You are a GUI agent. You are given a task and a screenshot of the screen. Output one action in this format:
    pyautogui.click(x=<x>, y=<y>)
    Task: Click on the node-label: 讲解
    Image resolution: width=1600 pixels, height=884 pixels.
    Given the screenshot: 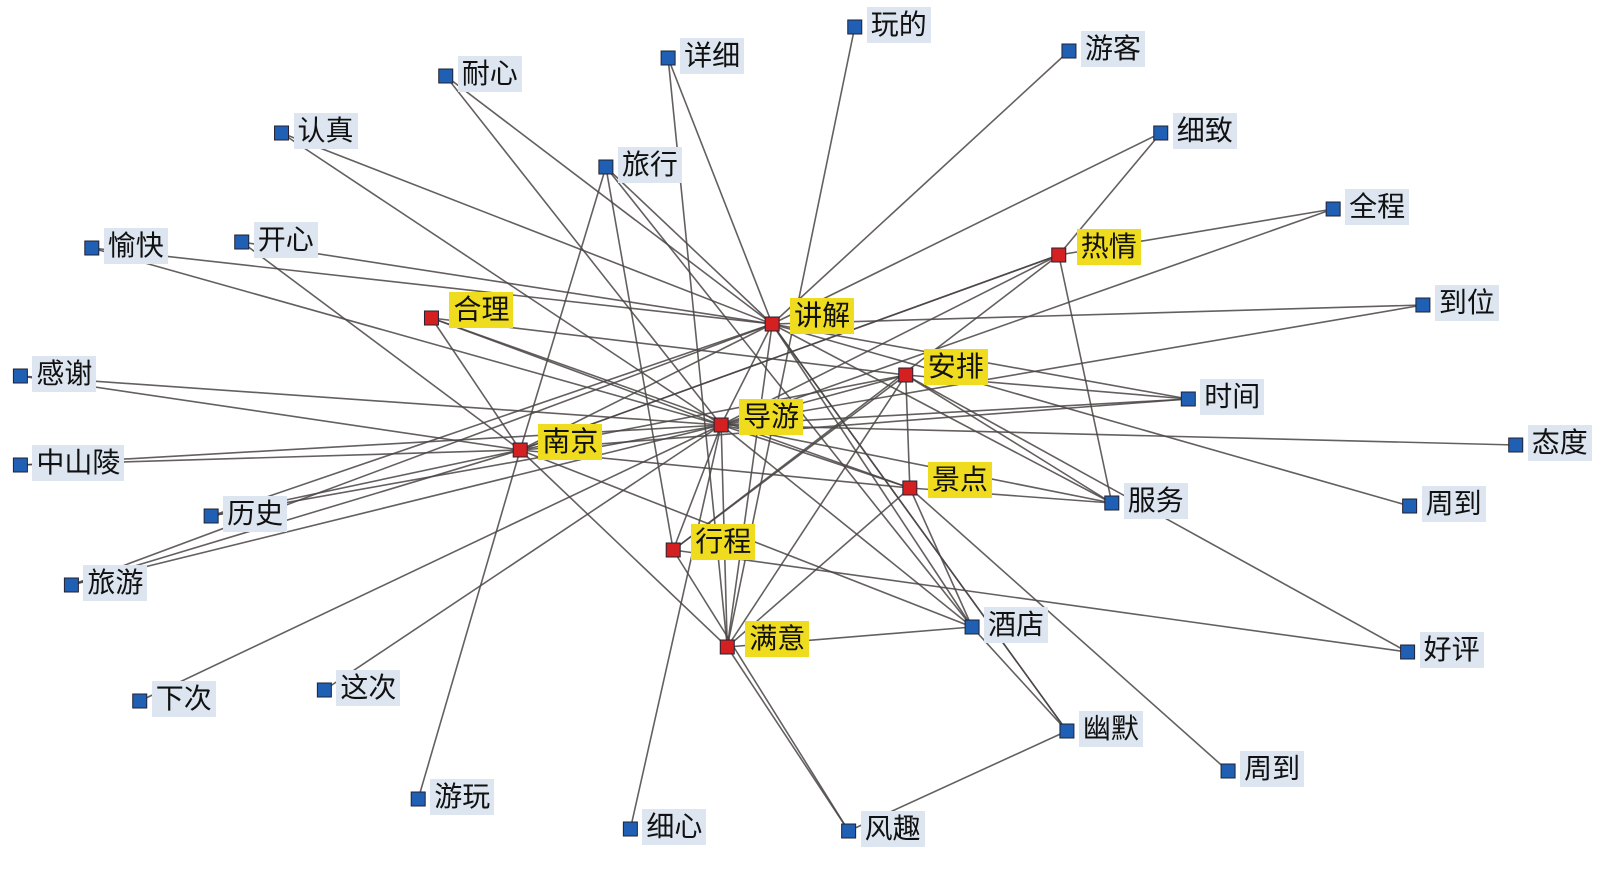 What is the action you would take?
    pyautogui.click(x=822, y=316)
    